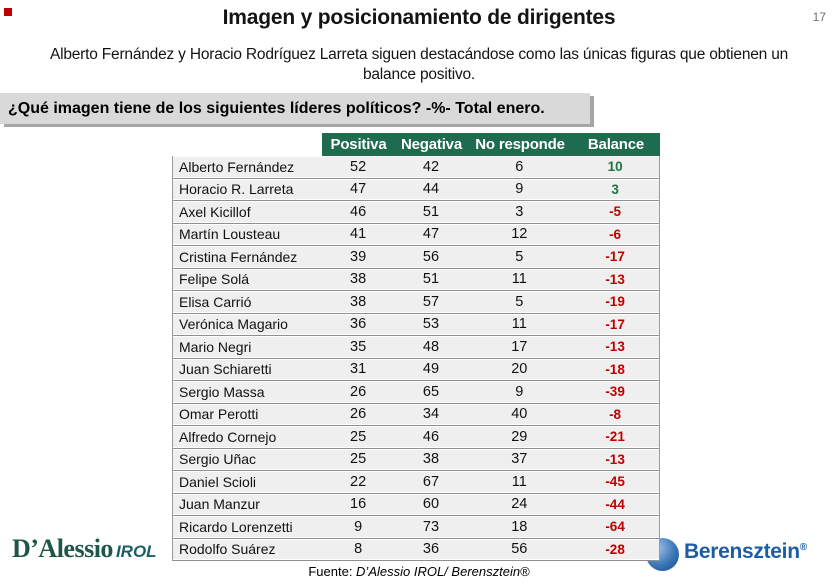 This screenshot has width=838, height=584. I want to click on dalessio-irol-logo: D’Alessio IROL, so click(84, 549).